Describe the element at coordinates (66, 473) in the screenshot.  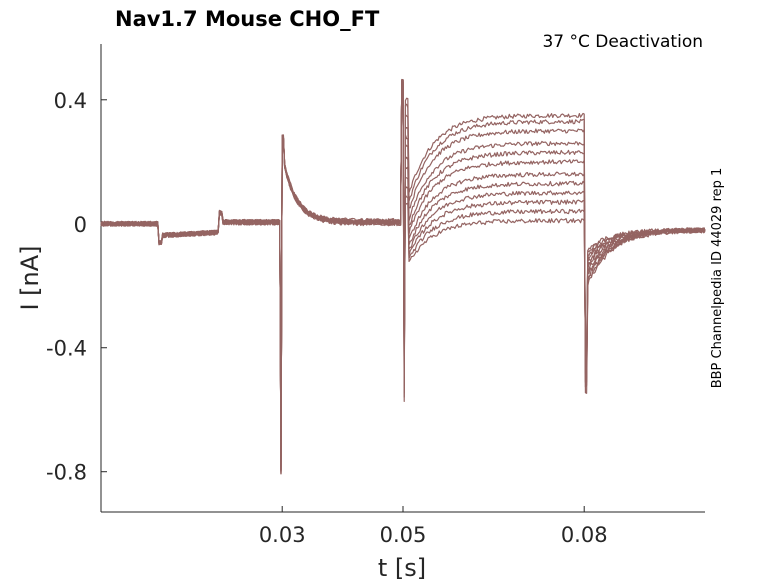
I see `y-tick-label: -0.8` at that location.